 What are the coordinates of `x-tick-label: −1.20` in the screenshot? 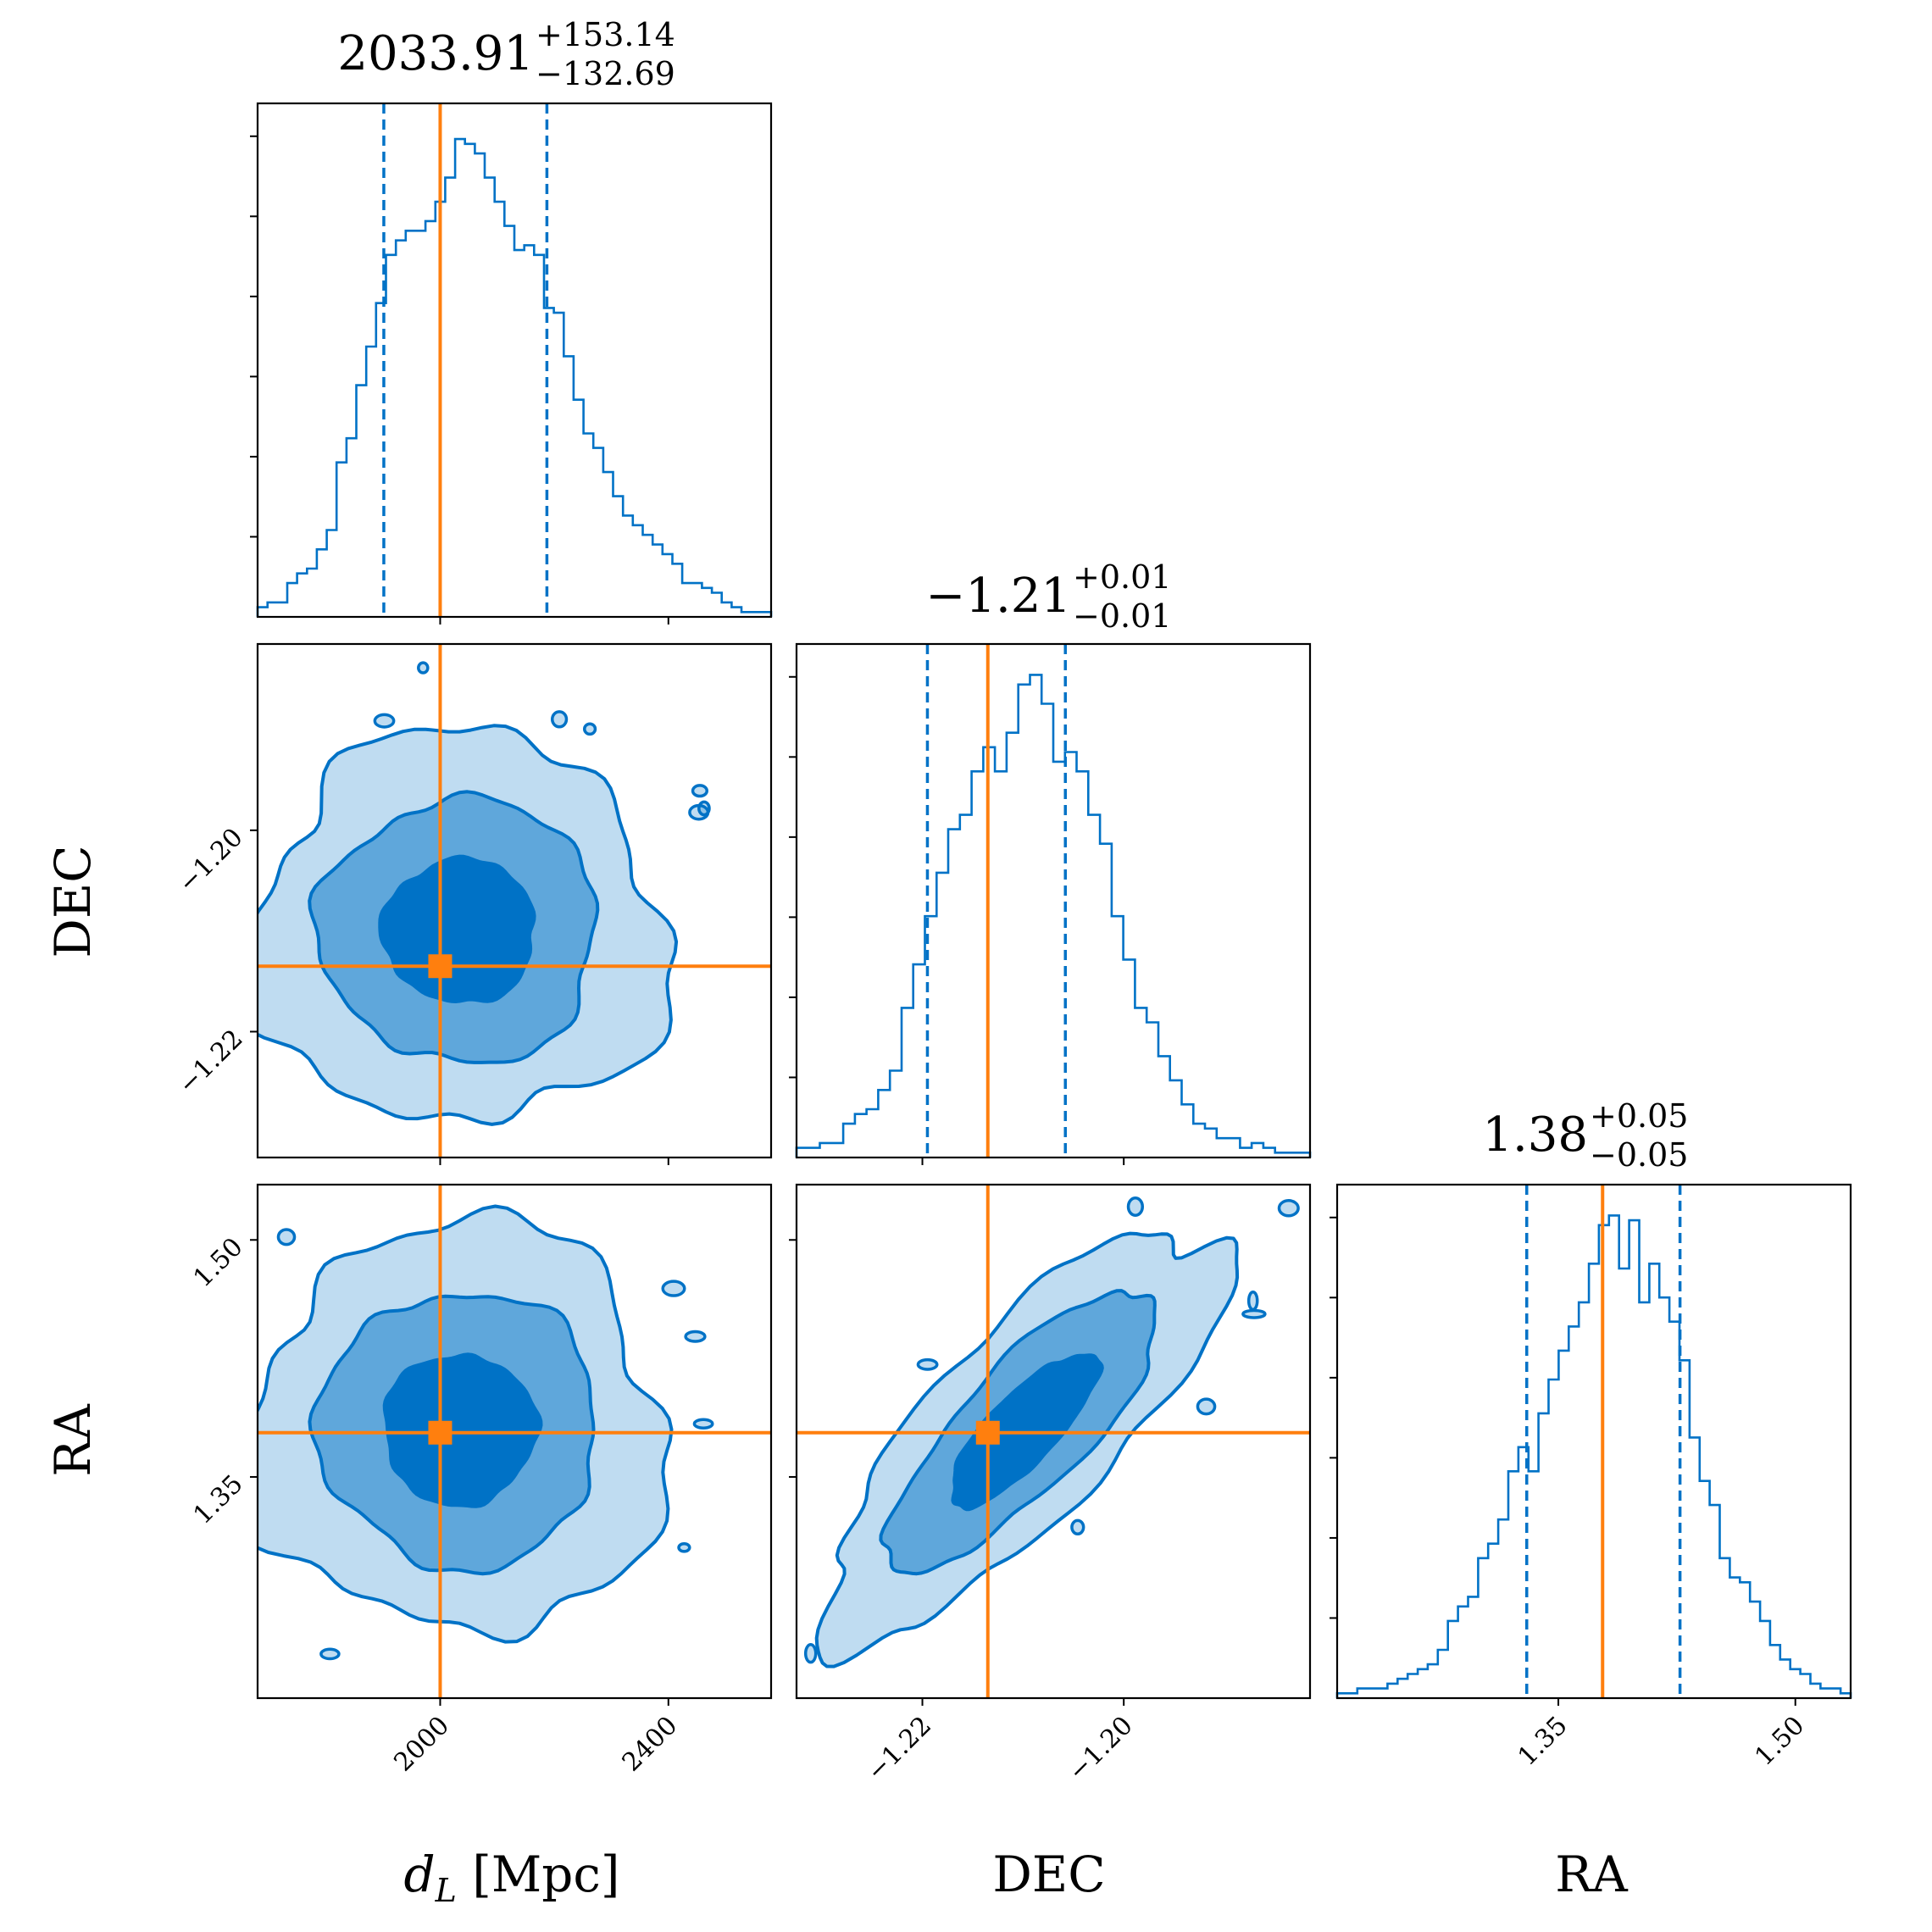 It's located at (1101, 1749).